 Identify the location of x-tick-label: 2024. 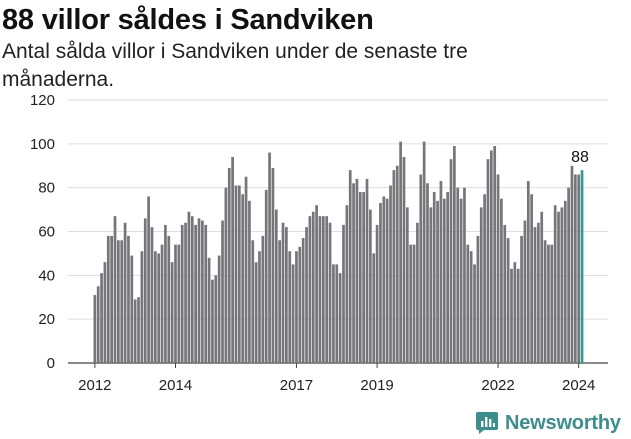
(578, 385).